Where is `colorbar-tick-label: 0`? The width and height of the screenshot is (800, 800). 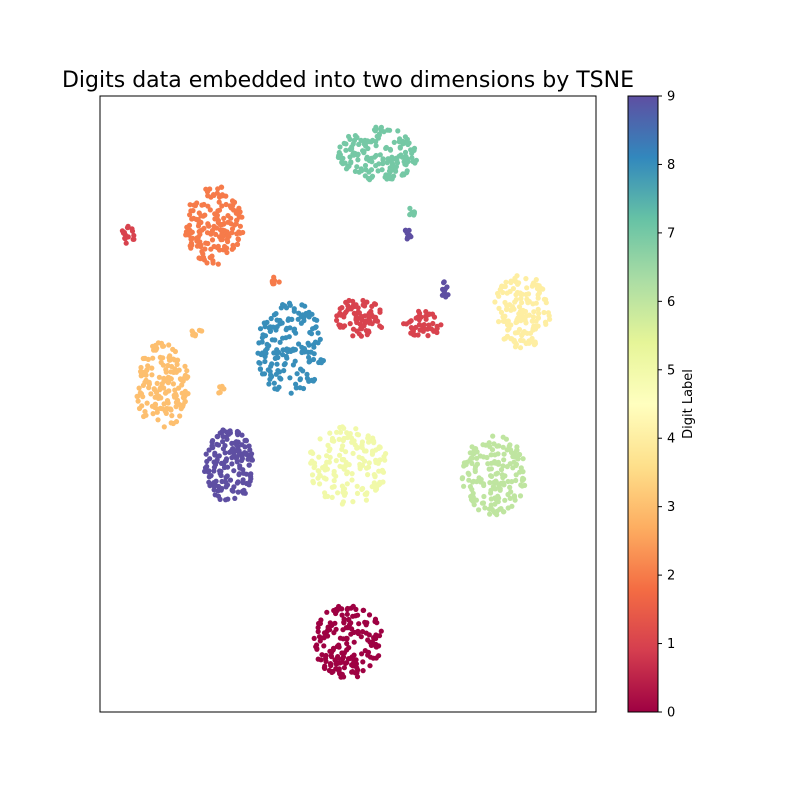 colorbar-tick-label: 0 is located at coordinates (671, 713).